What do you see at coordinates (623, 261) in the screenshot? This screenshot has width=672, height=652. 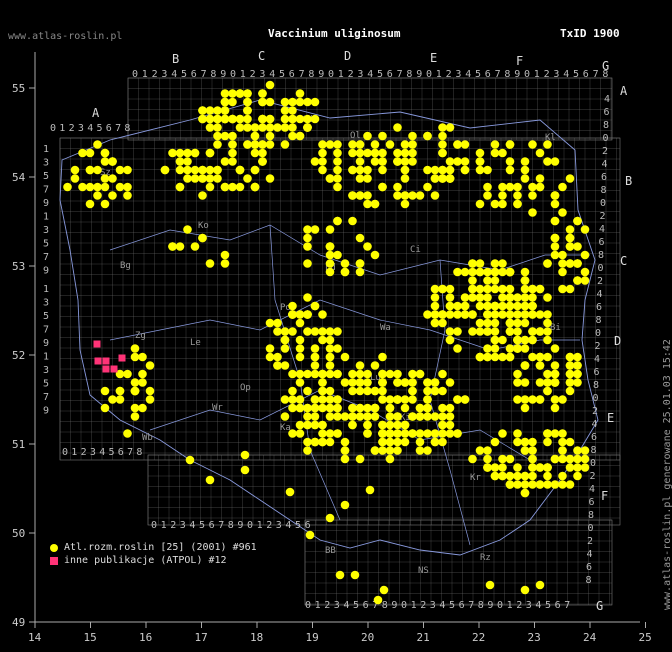 I see `row-letter: C` at bounding box center [623, 261].